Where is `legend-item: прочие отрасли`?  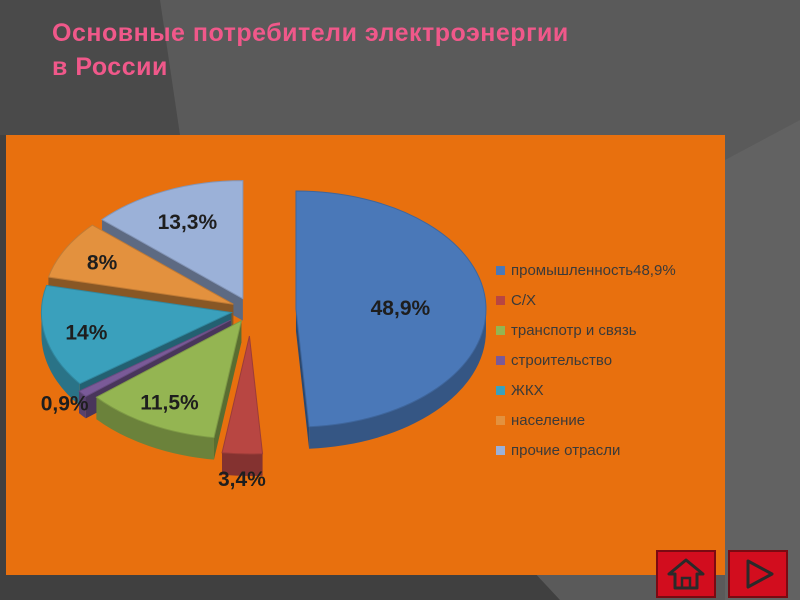
legend-item: прочие отрасли is located at coordinates (608, 450).